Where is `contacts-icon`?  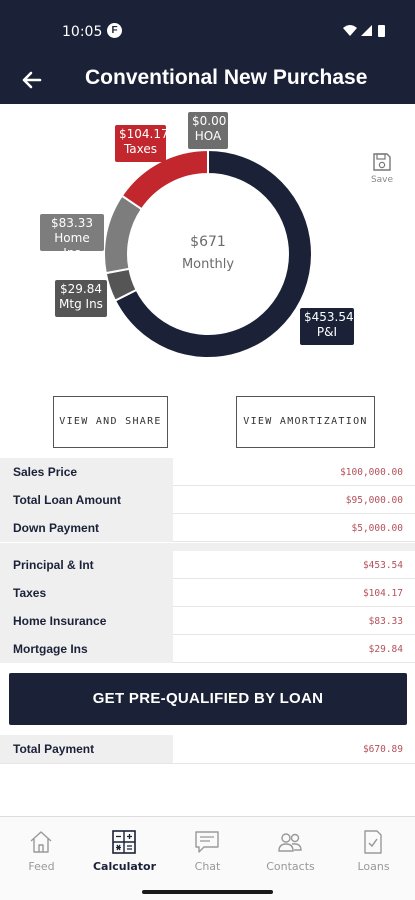 contacts-icon is located at coordinates (290, 842).